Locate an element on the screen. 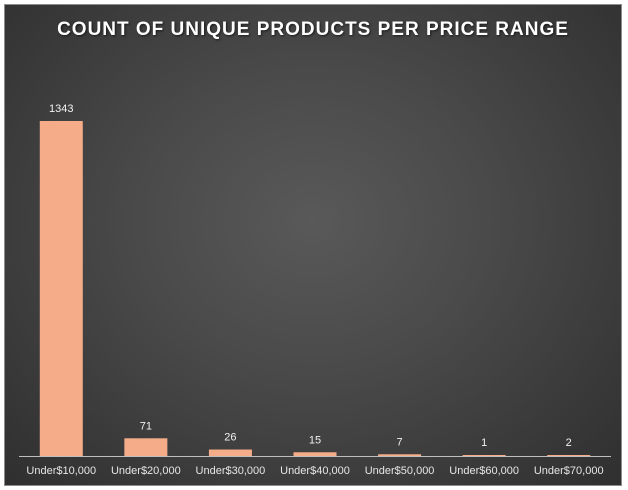 This screenshot has width=628, height=490. data-label-3: 26 is located at coordinates (230, 438).